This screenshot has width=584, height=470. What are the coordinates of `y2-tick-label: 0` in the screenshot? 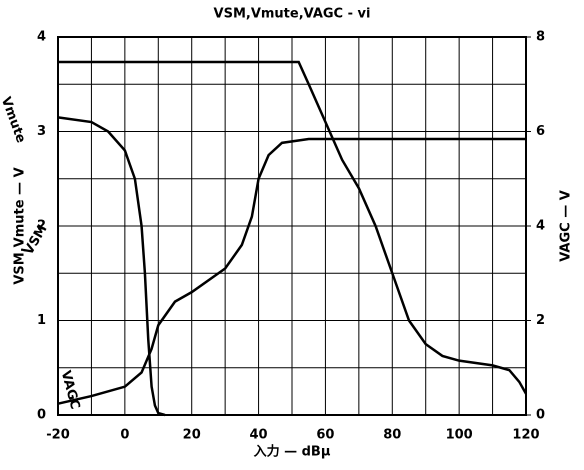 It's located at (540, 415).